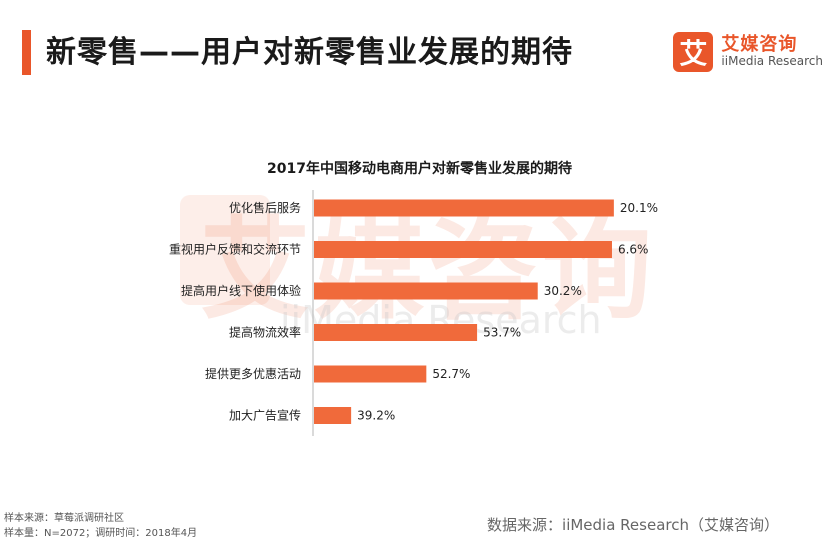  I want to click on data-label: 30.2%, so click(563, 291).